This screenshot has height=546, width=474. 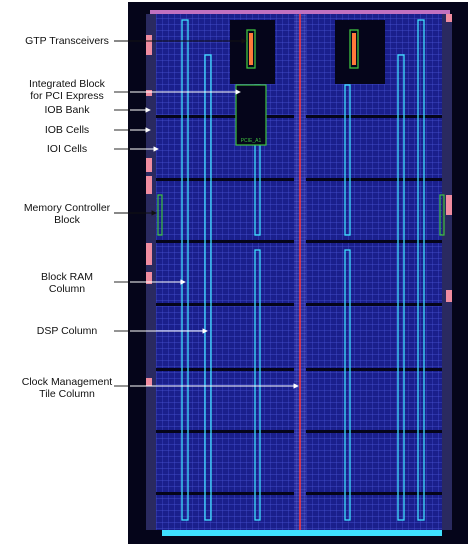 What do you see at coordinates (67, 331) in the screenshot?
I see `label-dsp-column: DSP Column` at bounding box center [67, 331].